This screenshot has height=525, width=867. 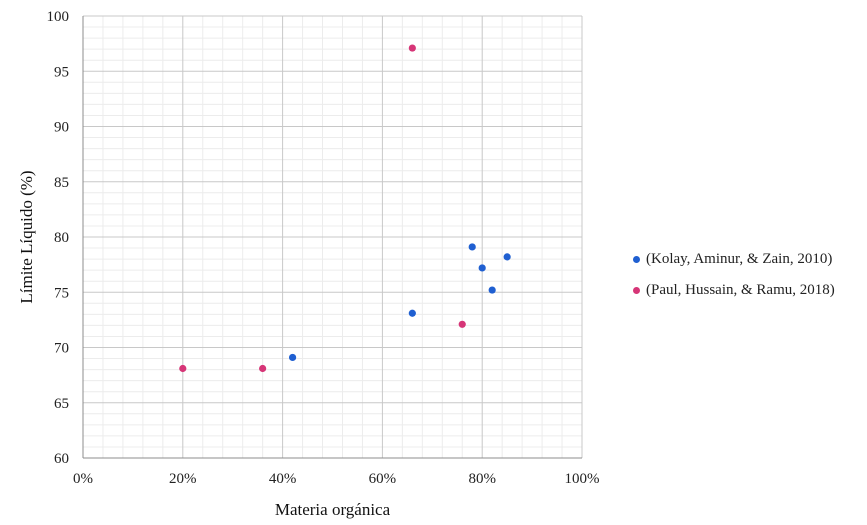 I want to click on x-tick-label: 20%, so click(x=183, y=479).